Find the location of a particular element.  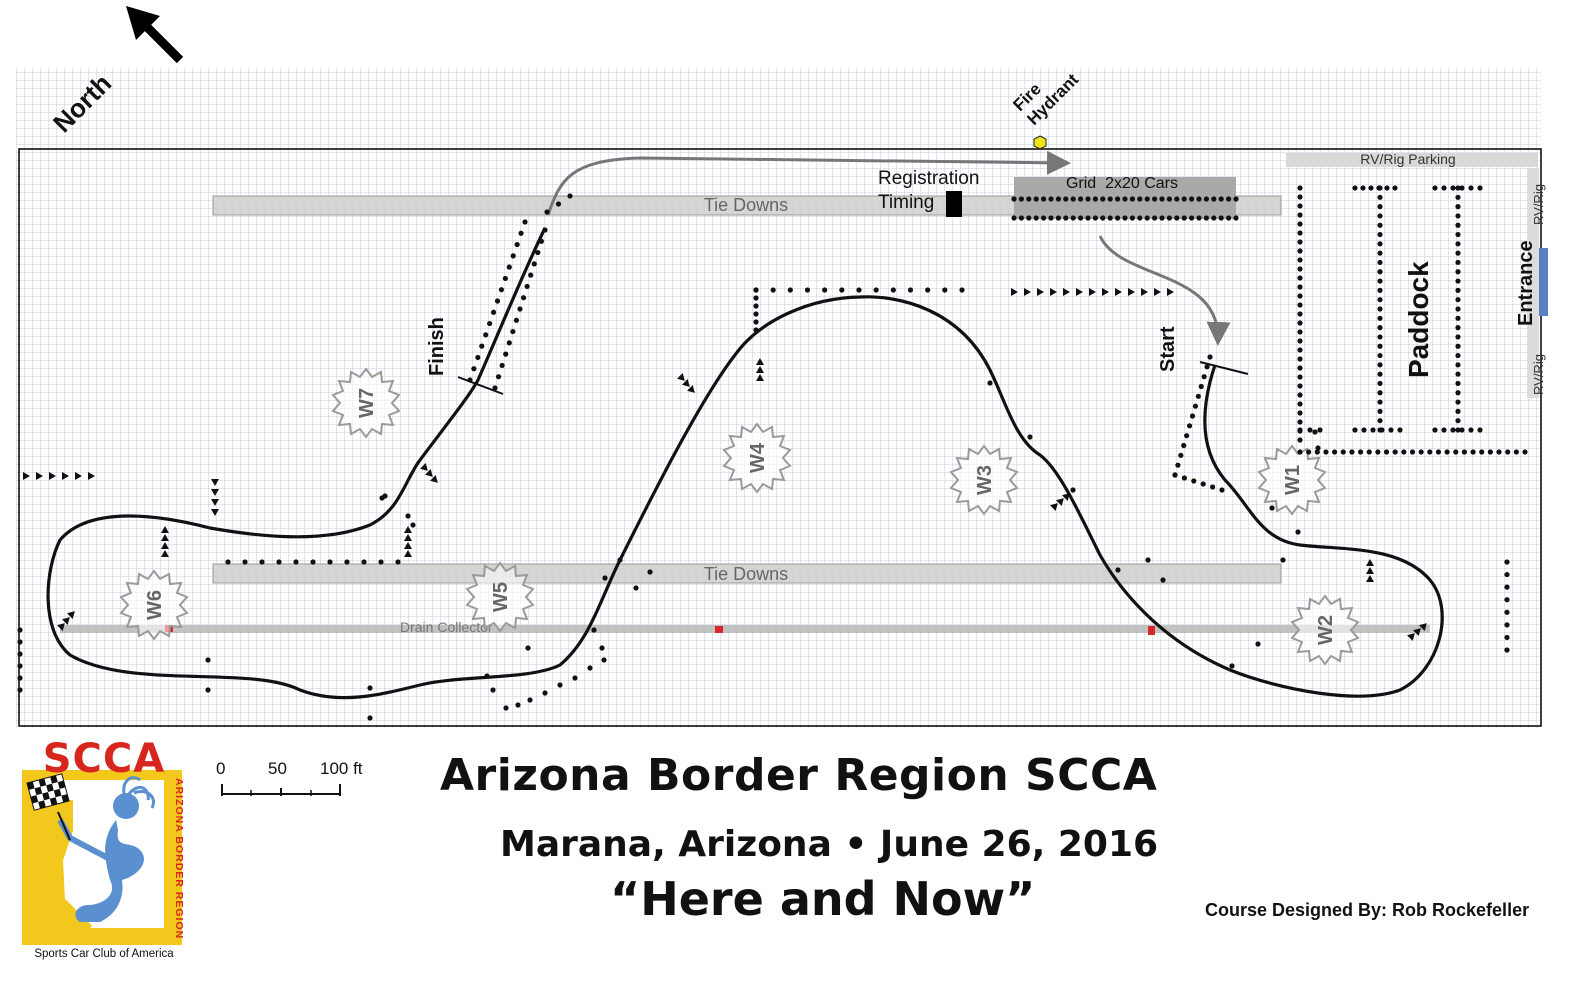

worker-station-w1: W1 is located at coordinates (1292, 480).